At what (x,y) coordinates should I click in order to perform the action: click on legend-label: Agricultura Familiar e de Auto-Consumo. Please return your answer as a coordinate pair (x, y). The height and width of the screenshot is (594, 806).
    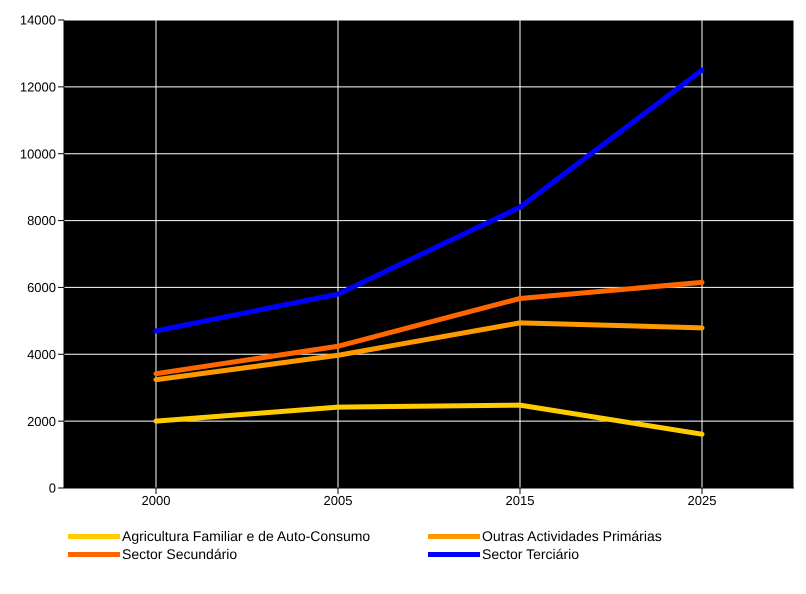
    Looking at the image, I should click on (246, 536).